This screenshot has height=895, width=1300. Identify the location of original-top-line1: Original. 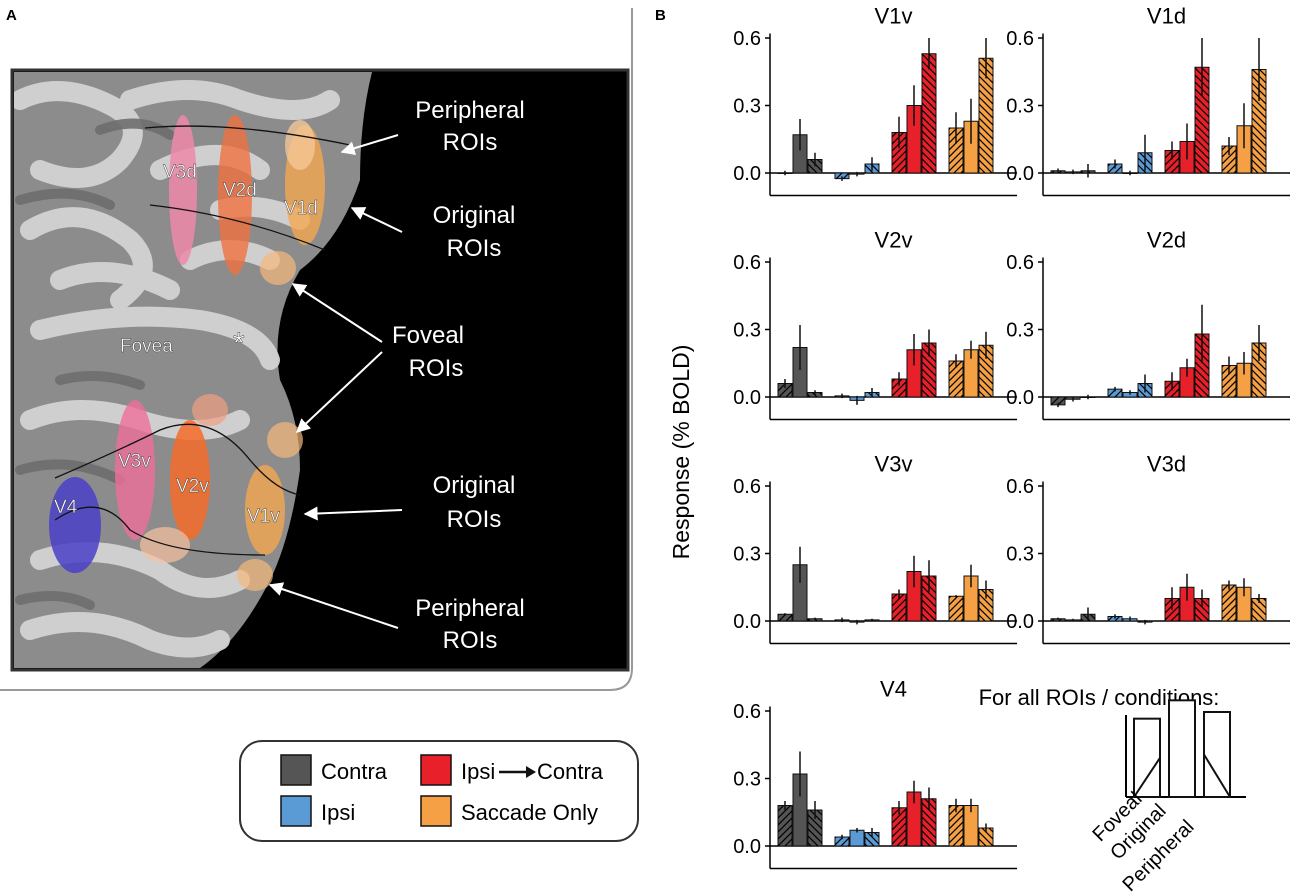
(474, 215).